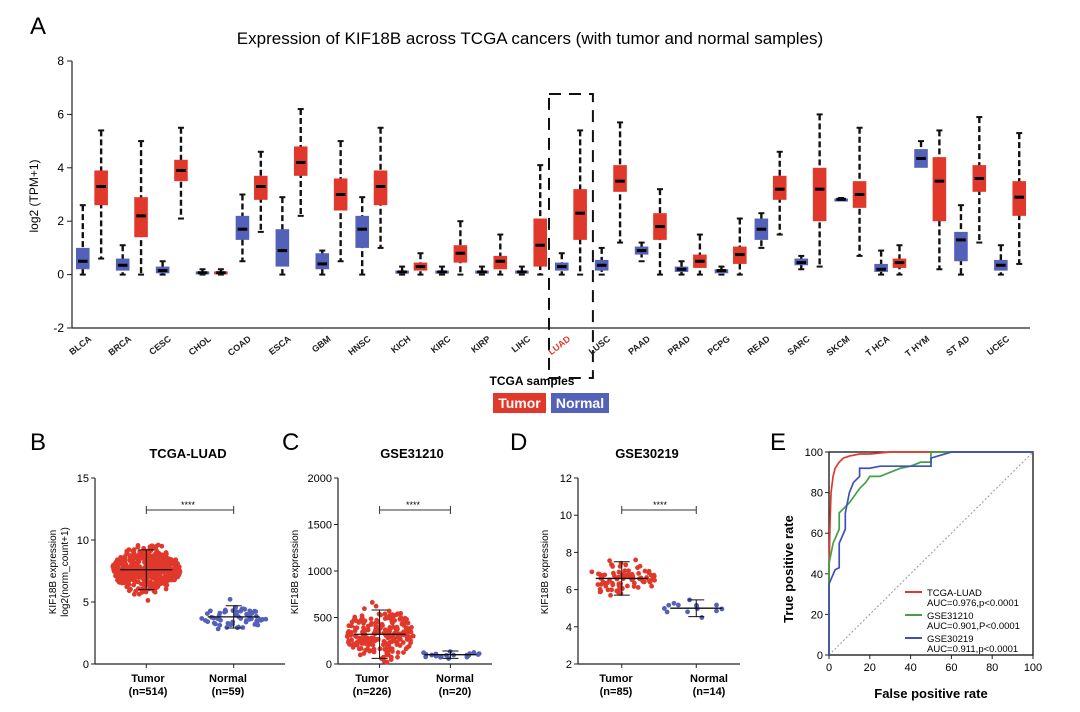 This screenshot has width=1080, height=712. Describe the element at coordinates (400, 572) in the screenshot. I see `panel-c-scatter: 0 500 1000 1500 2000` at that location.